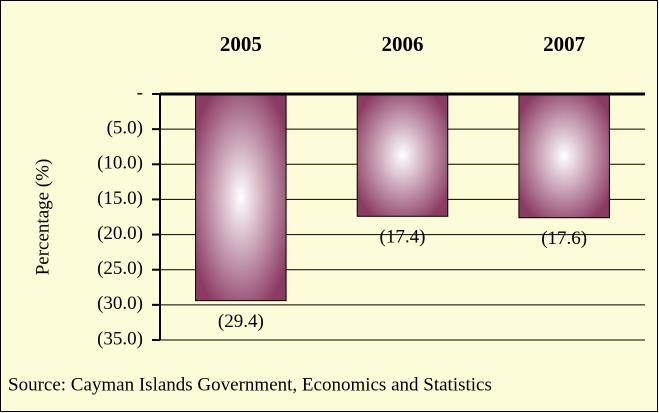 The height and width of the screenshot is (413, 659). What do you see at coordinates (564, 238) in the screenshot?
I see `data-label: (17.6)` at bounding box center [564, 238].